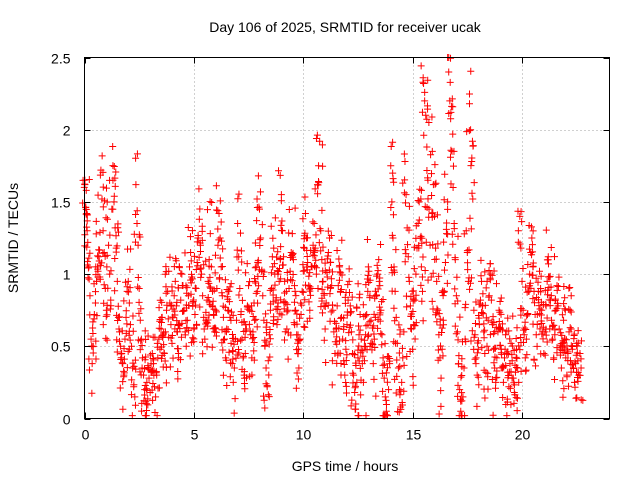 Image resolution: width=640 pixels, height=480 pixels. Describe the element at coordinates (86, 435) in the screenshot. I see `x-tick-label: 0` at that location.